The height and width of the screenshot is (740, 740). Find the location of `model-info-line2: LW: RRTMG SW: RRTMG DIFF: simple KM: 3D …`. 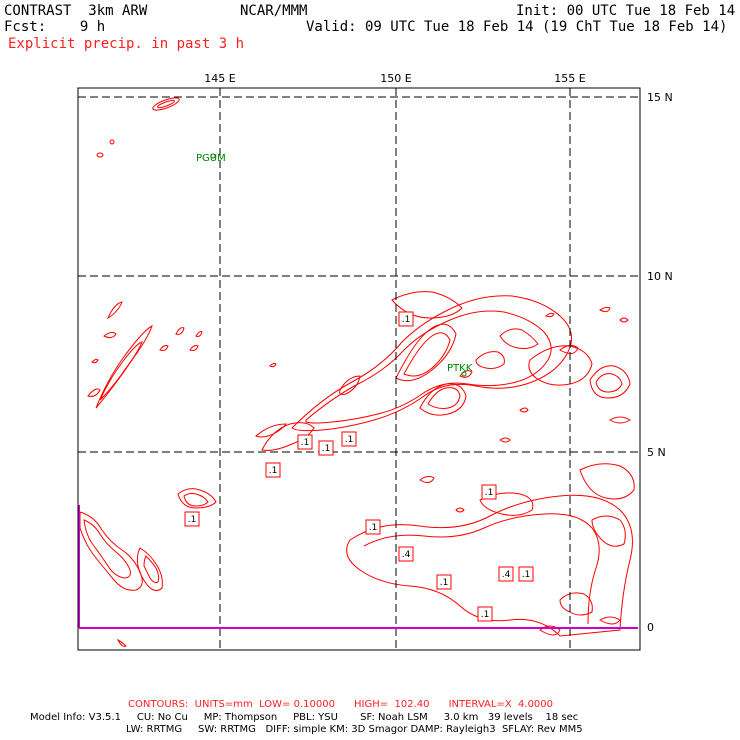

model-info-line2: LW: RRTMG SW: RRTMG DIFF: simple KM: 3D … is located at coordinates (354, 729).